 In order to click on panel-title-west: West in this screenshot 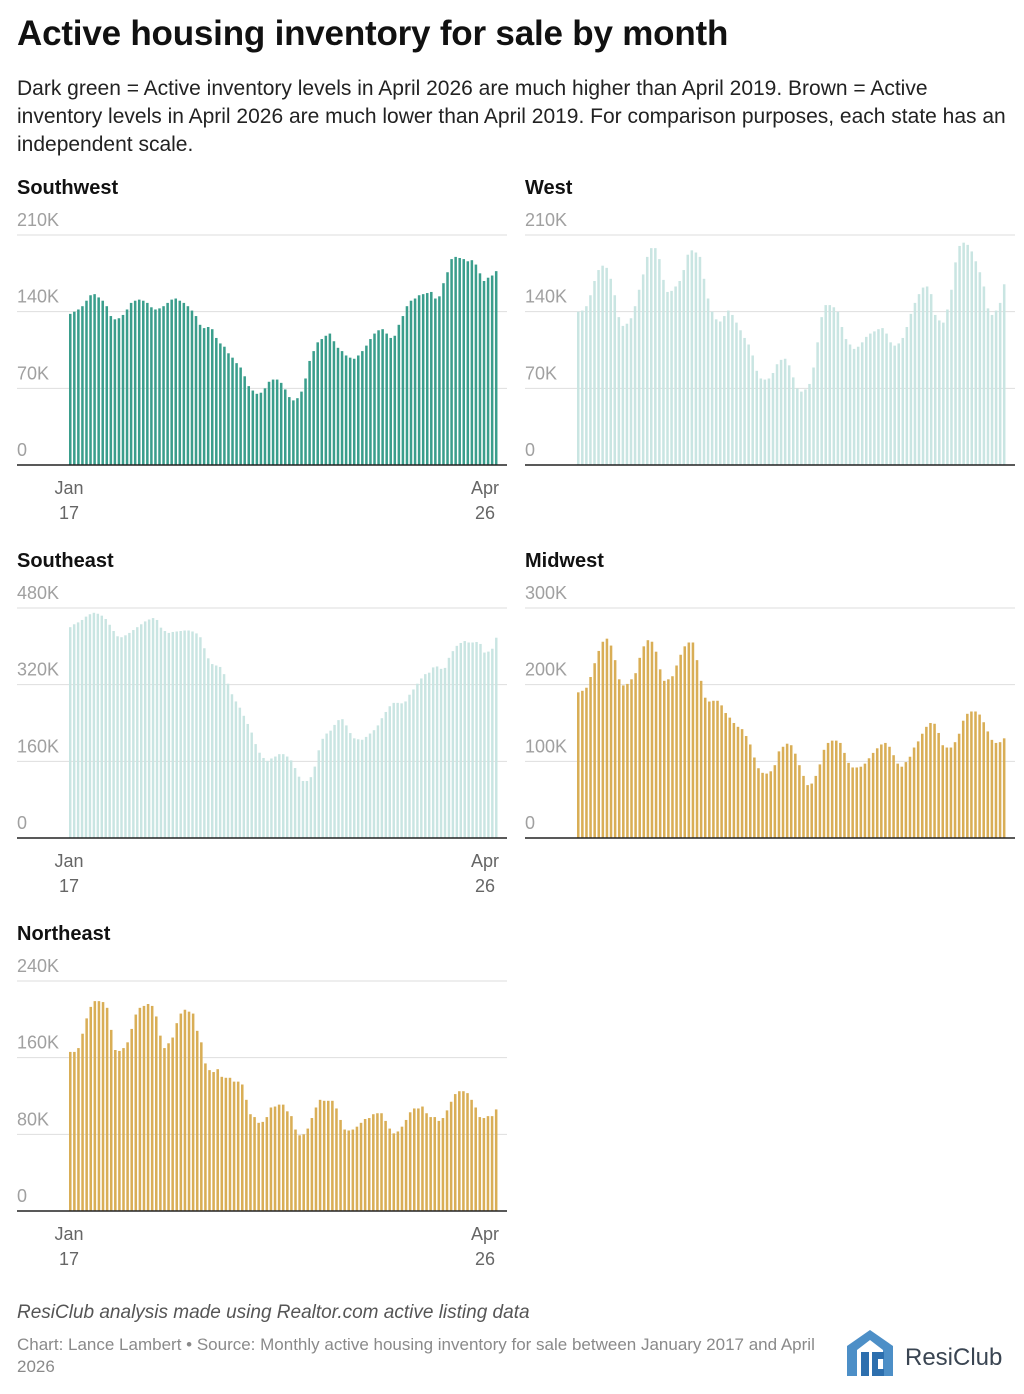, I will do `click(549, 188)`.